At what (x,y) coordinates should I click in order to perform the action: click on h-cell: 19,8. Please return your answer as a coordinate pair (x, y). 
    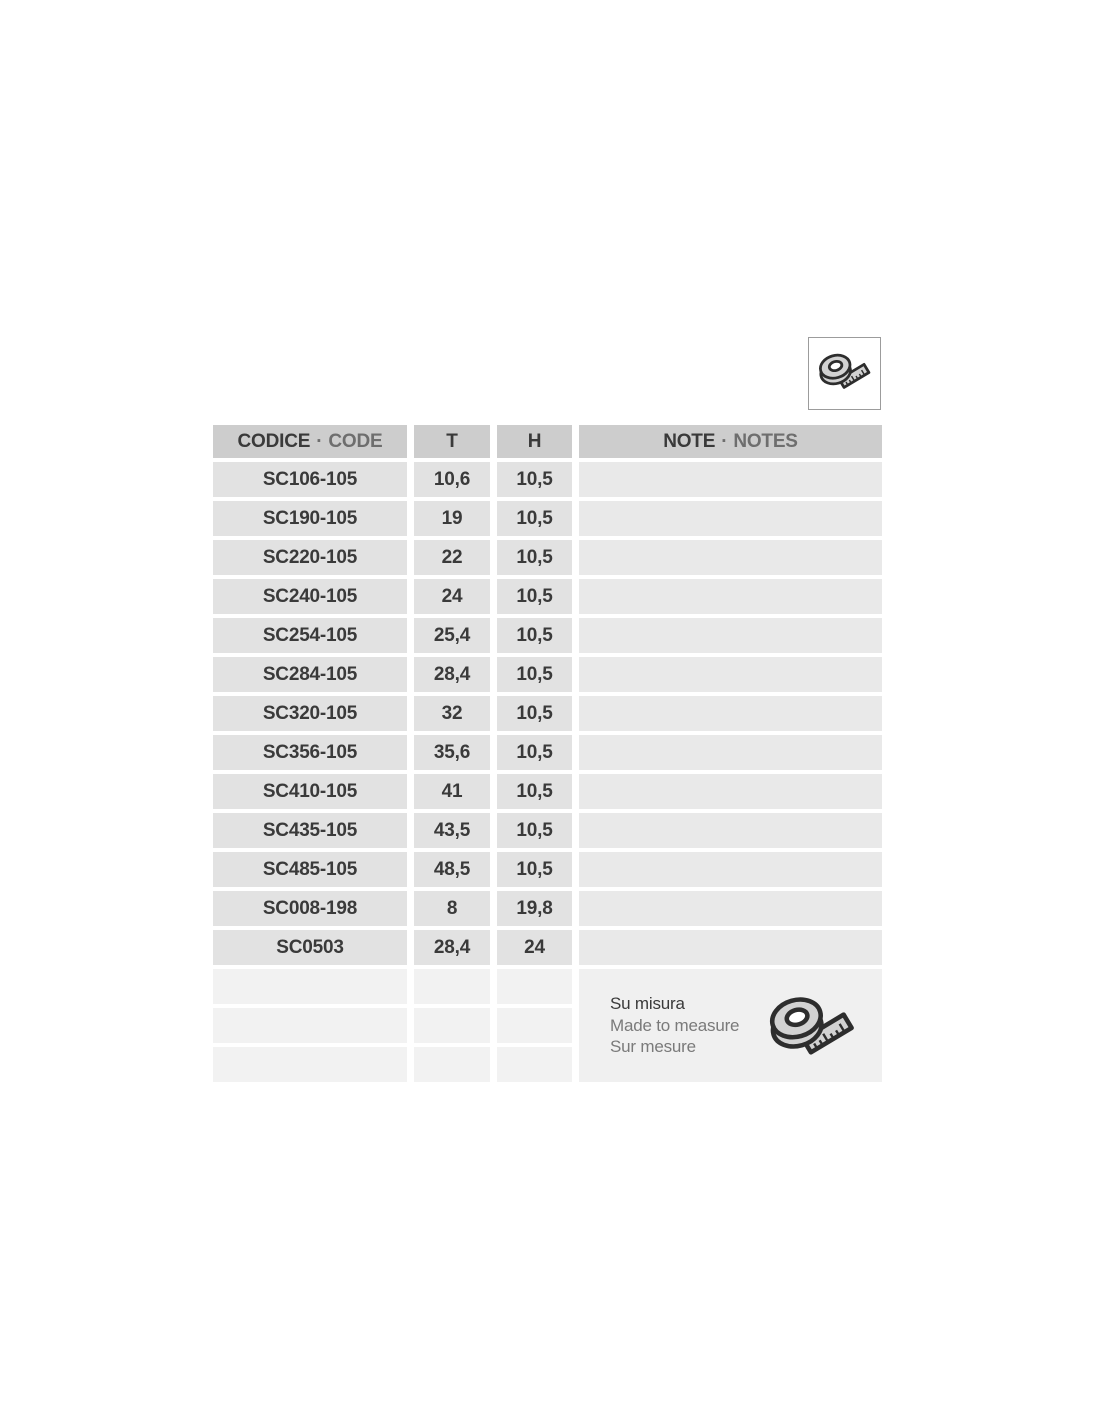
    Looking at the image, I should click on (534, 908).